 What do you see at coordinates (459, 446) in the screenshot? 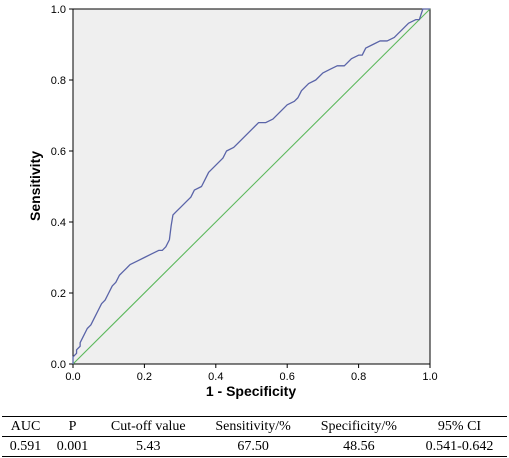
I see `cell-ci: 0.541-0.642` at bounding box center [459, 446].